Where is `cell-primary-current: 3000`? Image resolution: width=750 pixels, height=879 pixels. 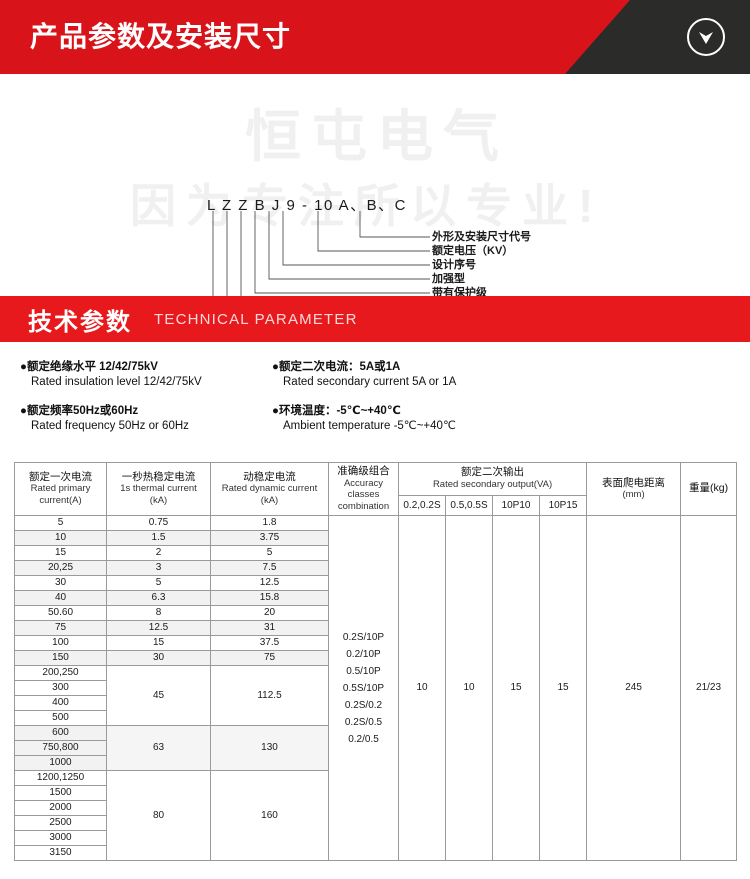
cell-primary-current: 3000 is located at coordinates (60, 838).